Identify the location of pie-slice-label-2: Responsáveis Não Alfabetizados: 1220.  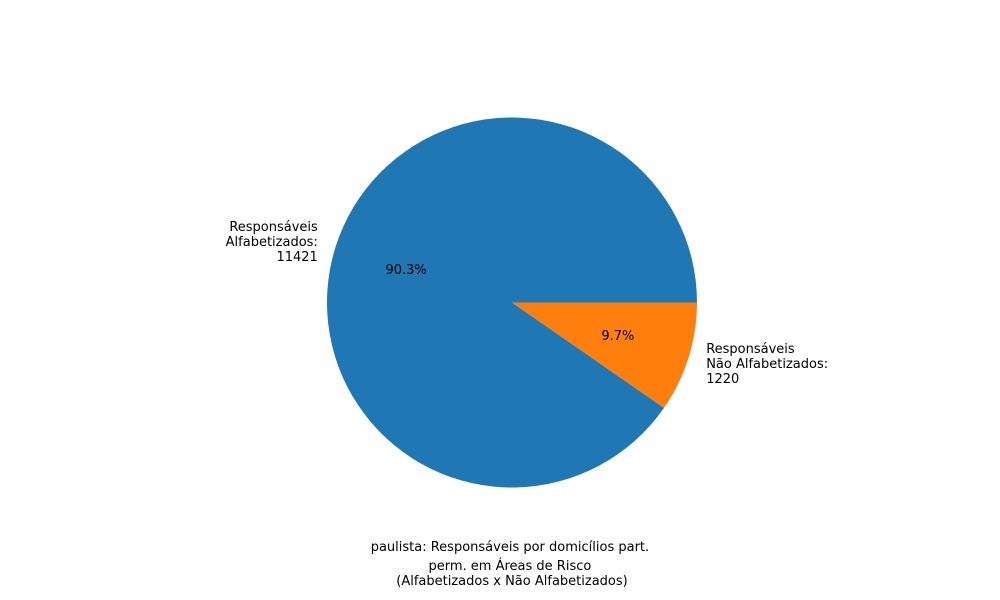
(767, 364).